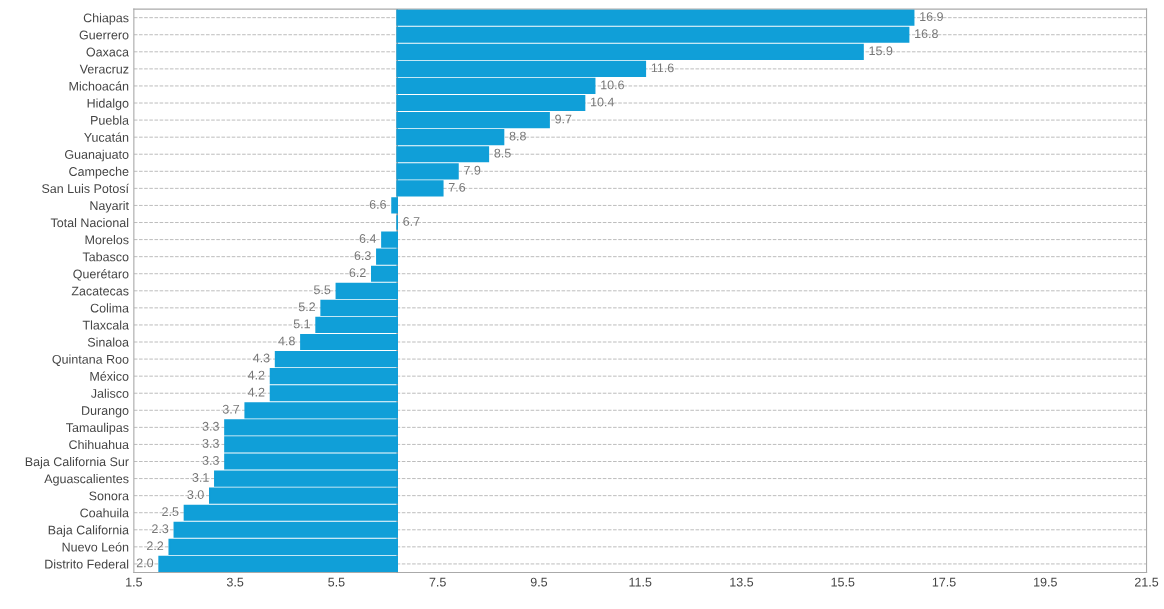 The width and height of the screenshot is (1164, 609). I want to click on y-tick-label: Aguascalientes, so click(86, 480).